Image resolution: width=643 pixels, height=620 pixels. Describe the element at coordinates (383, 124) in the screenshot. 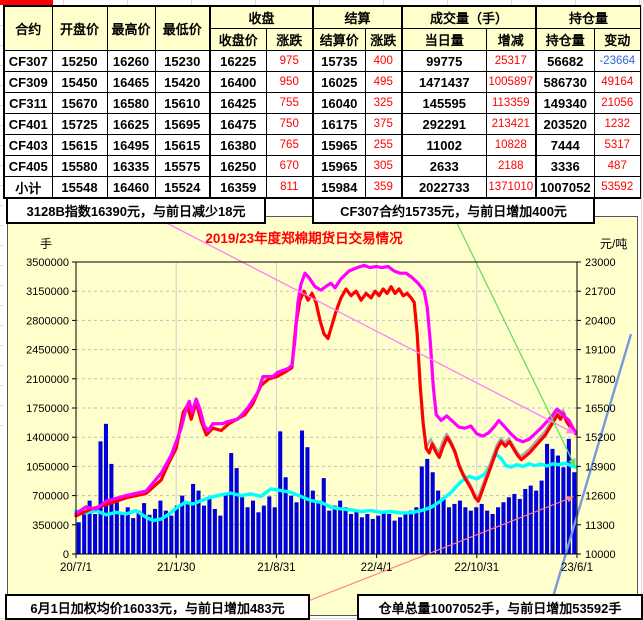

I see `table-cell: 375` at that location.